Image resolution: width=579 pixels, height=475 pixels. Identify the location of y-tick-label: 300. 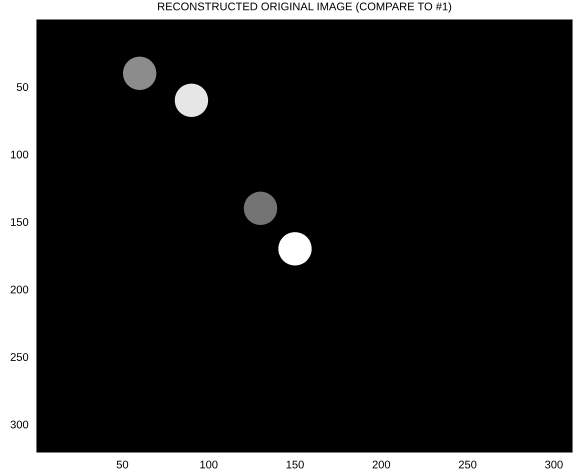
(19, 424).